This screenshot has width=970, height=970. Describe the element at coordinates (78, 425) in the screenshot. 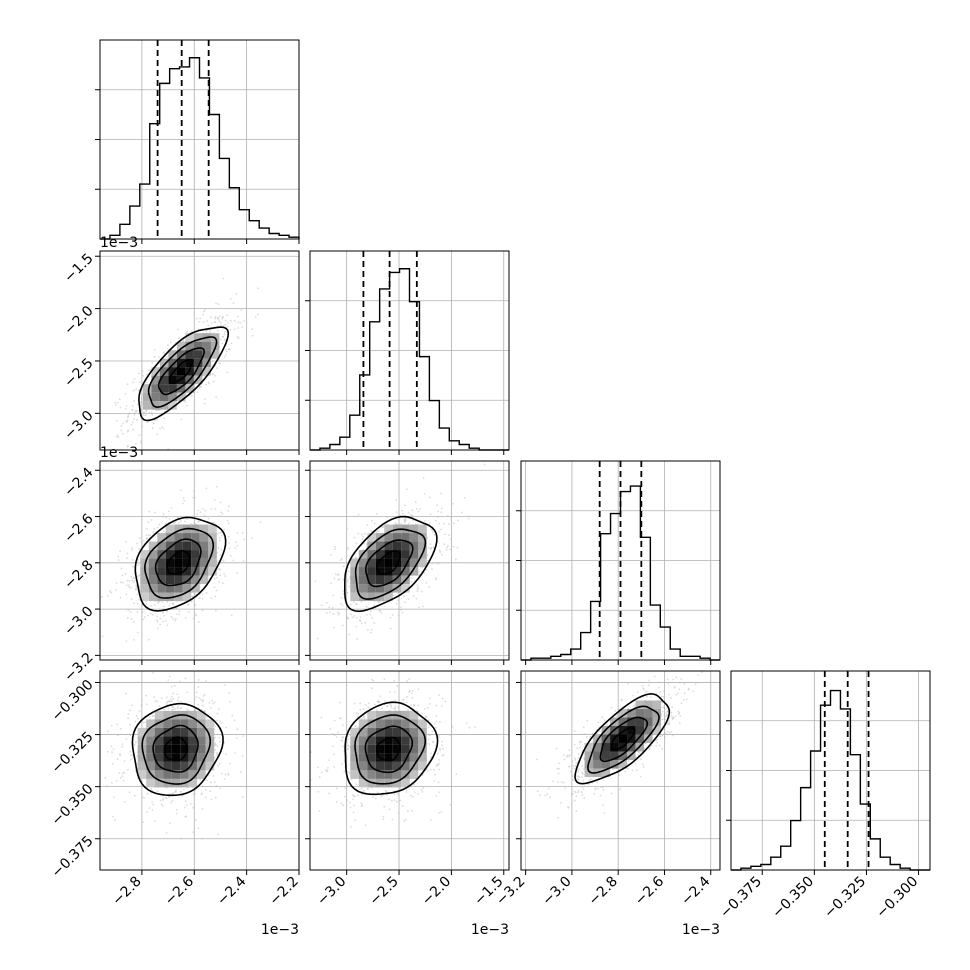

I see `y-tick-label: −3.0` at that location.